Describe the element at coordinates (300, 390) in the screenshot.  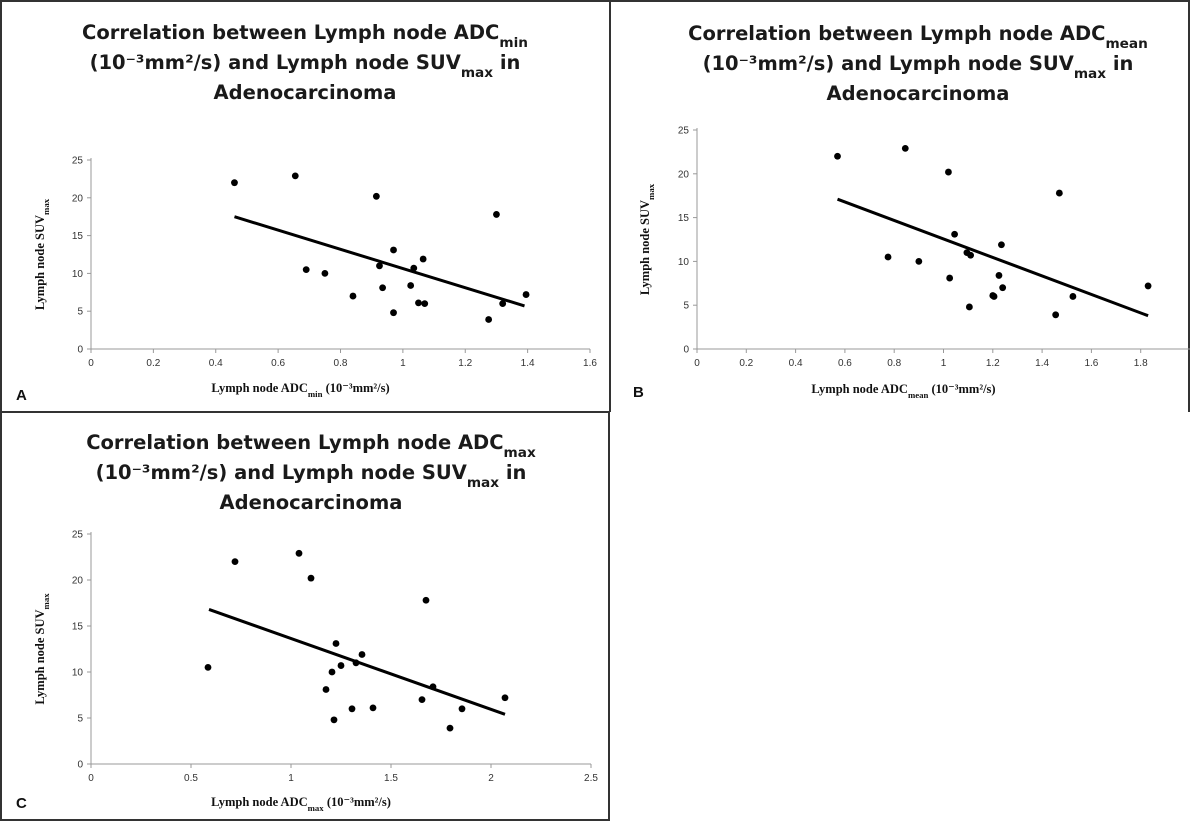
I see `x-axis-label: Lymph node ADCmin (10⁻³mm²/s)` at that location.